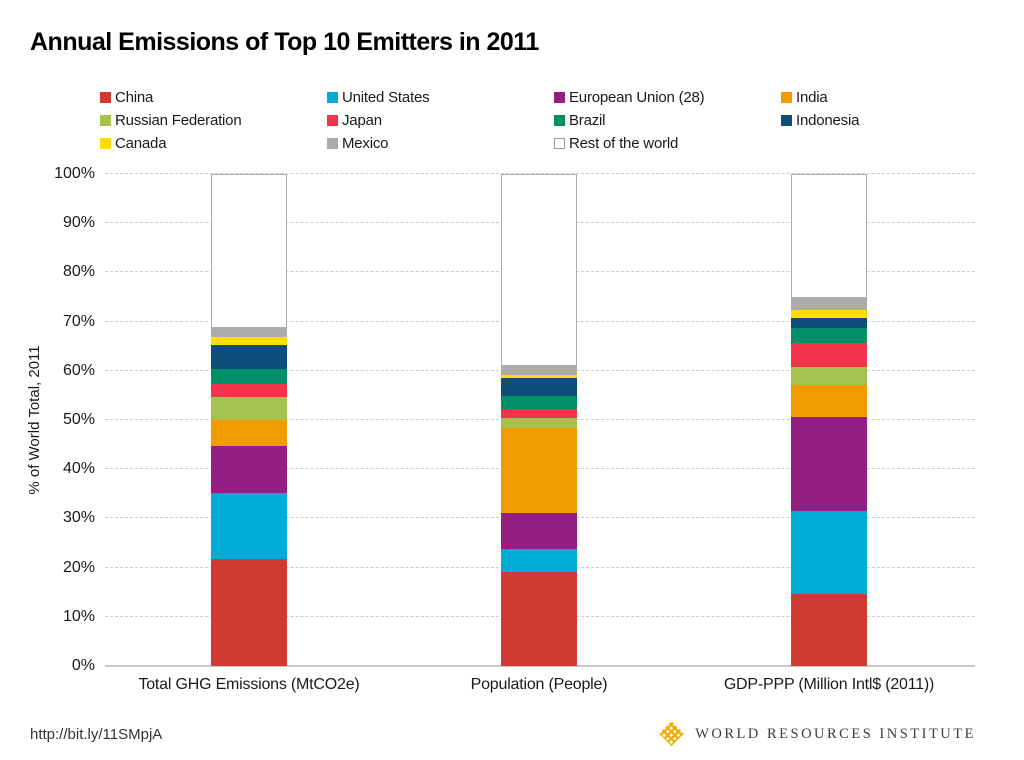 This screenshot has height=760, width=1024. What do you see at coordinates (74, 173) in the screenshot?
I see `y-tick-label-100: 100%` at bounding box center [74, 173].